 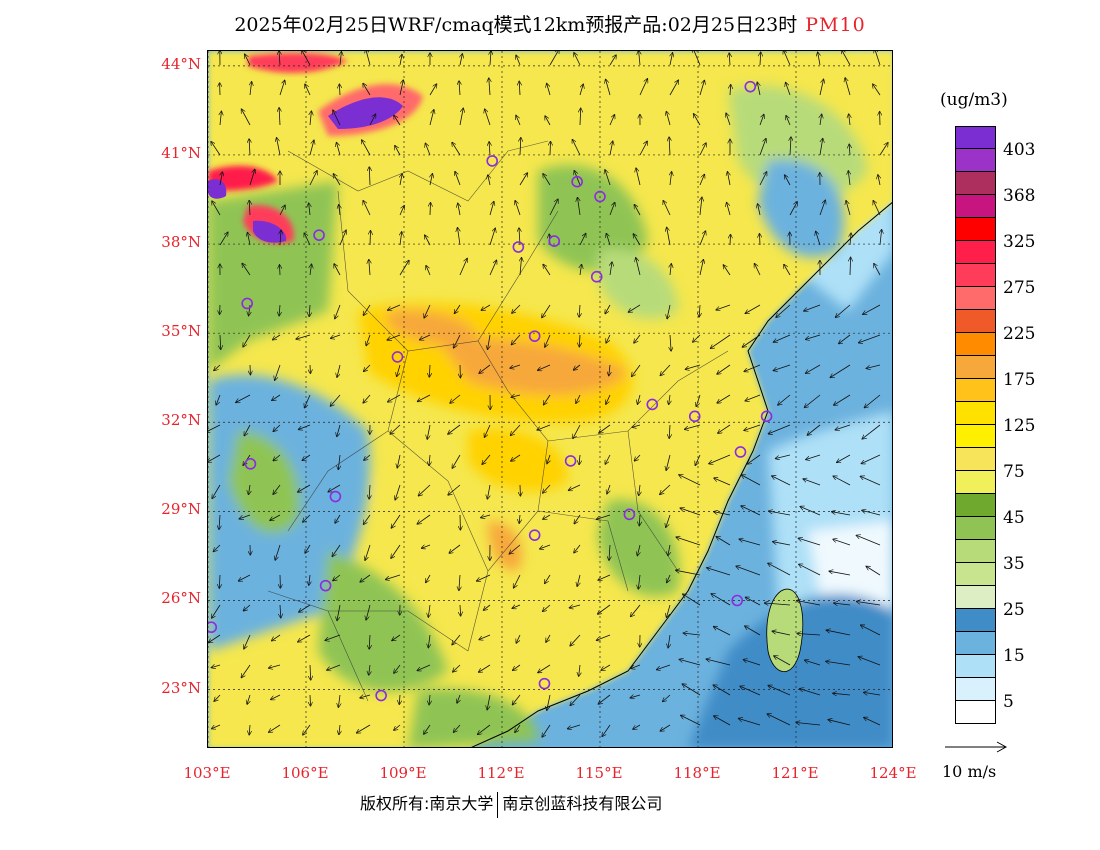 What do you see at coordinates (516, 25) in the screenshot?
I see `title-main: 2025年02月25日WRF/cmaq模式12km预报产品:02月25日23时` at bounding box center [516, 25].